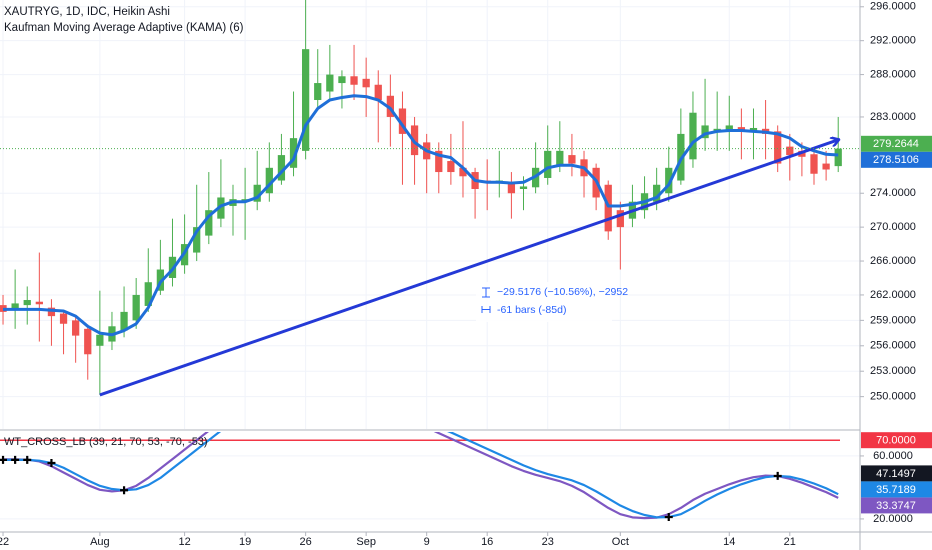  I want to click on x-tick-label: 12, so click(184, 542).